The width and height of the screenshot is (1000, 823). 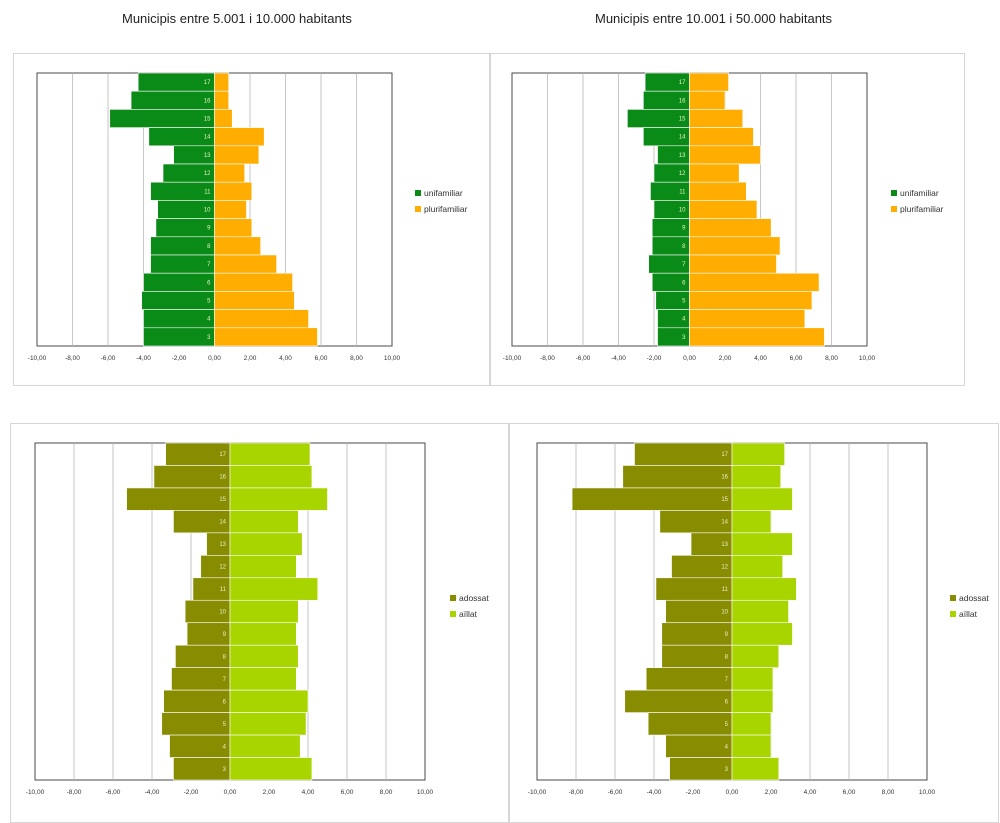 I want to click on bar-aïllat-3, so click(x=271, y=769).